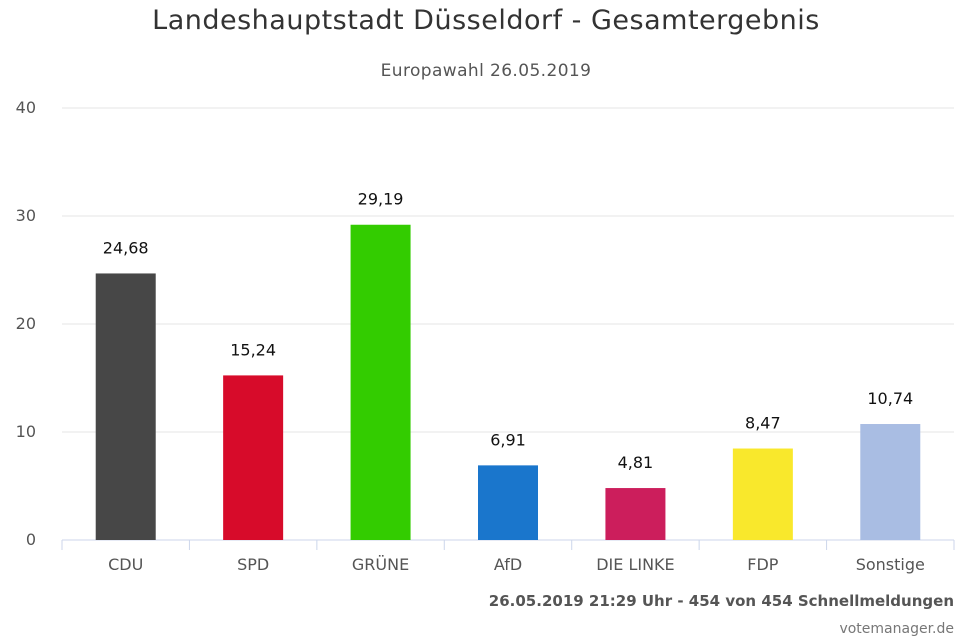 This screenshot has width=972, height=644. I want to click on data-label: 4,81, so click(636, 462).